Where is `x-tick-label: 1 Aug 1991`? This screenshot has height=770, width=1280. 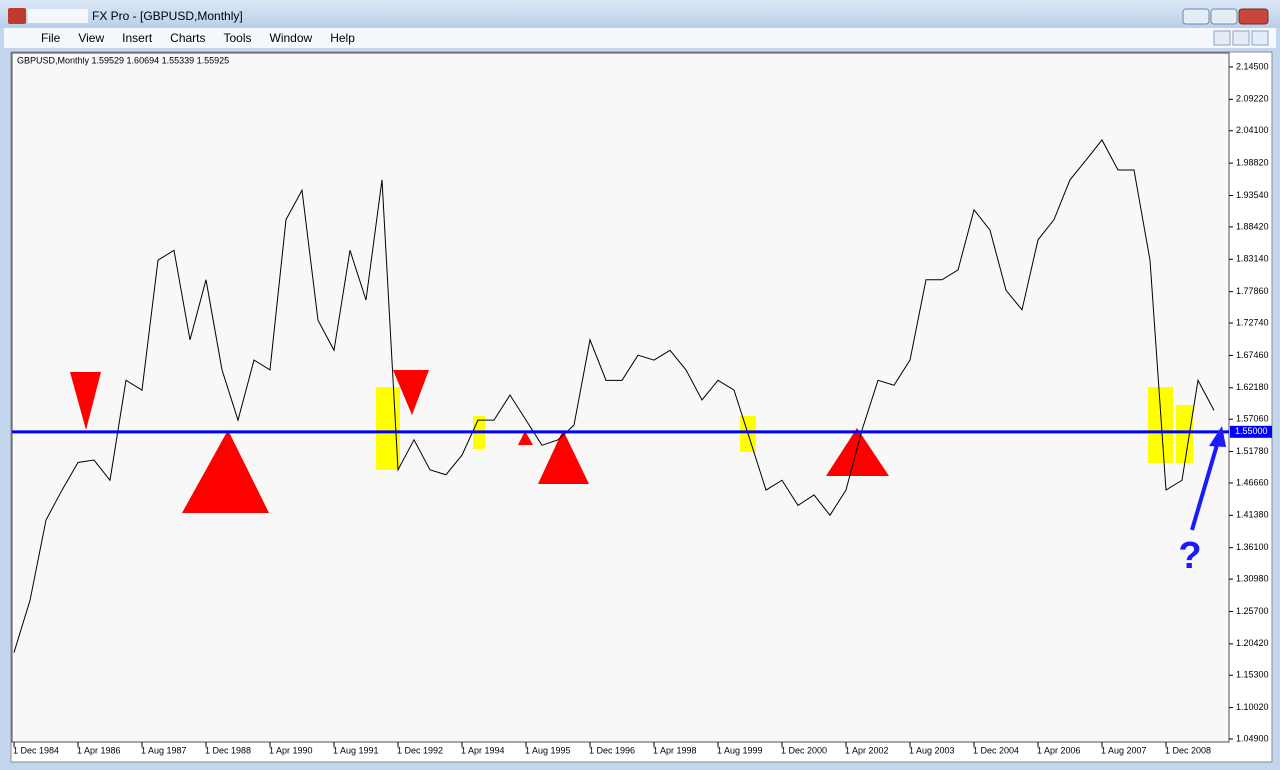 x-tick-label: 1 Aug 1991 is located at coordinates (356, 750).